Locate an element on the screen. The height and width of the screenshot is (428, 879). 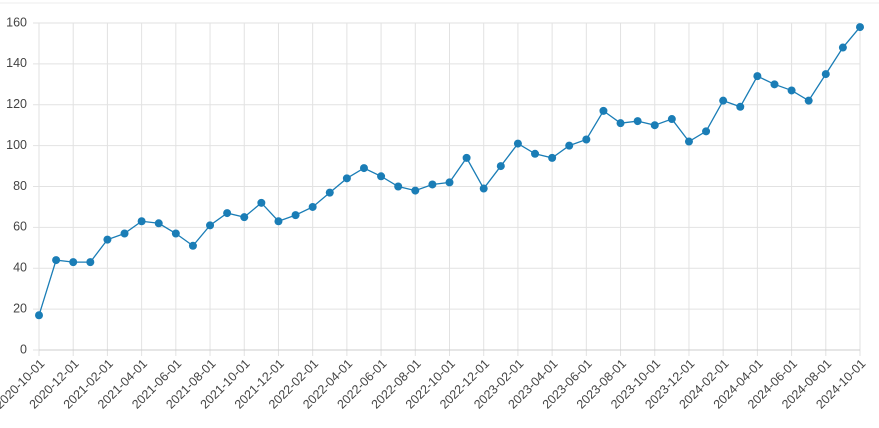
y-tick-label: 160 is located at coordinates (16, 22).